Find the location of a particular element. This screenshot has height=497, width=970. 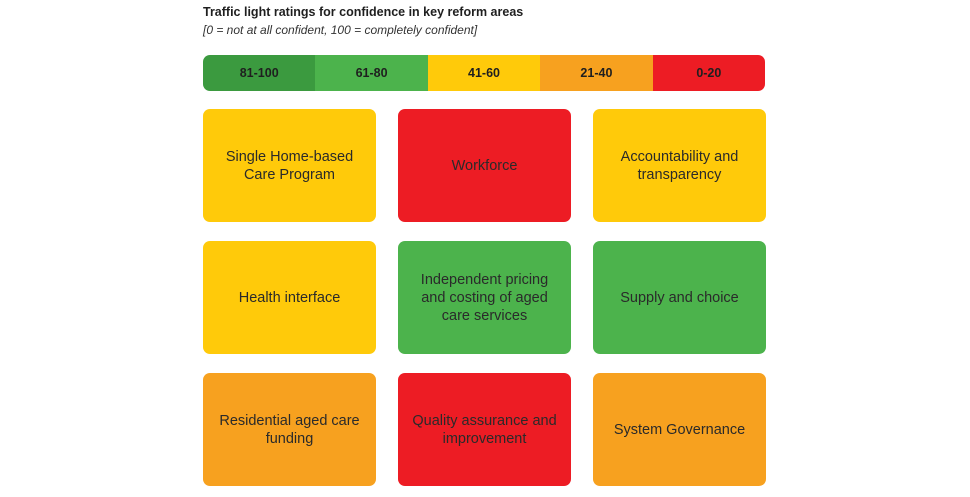

area-card-workforce: Workforce is located at coordinates (484, 165).